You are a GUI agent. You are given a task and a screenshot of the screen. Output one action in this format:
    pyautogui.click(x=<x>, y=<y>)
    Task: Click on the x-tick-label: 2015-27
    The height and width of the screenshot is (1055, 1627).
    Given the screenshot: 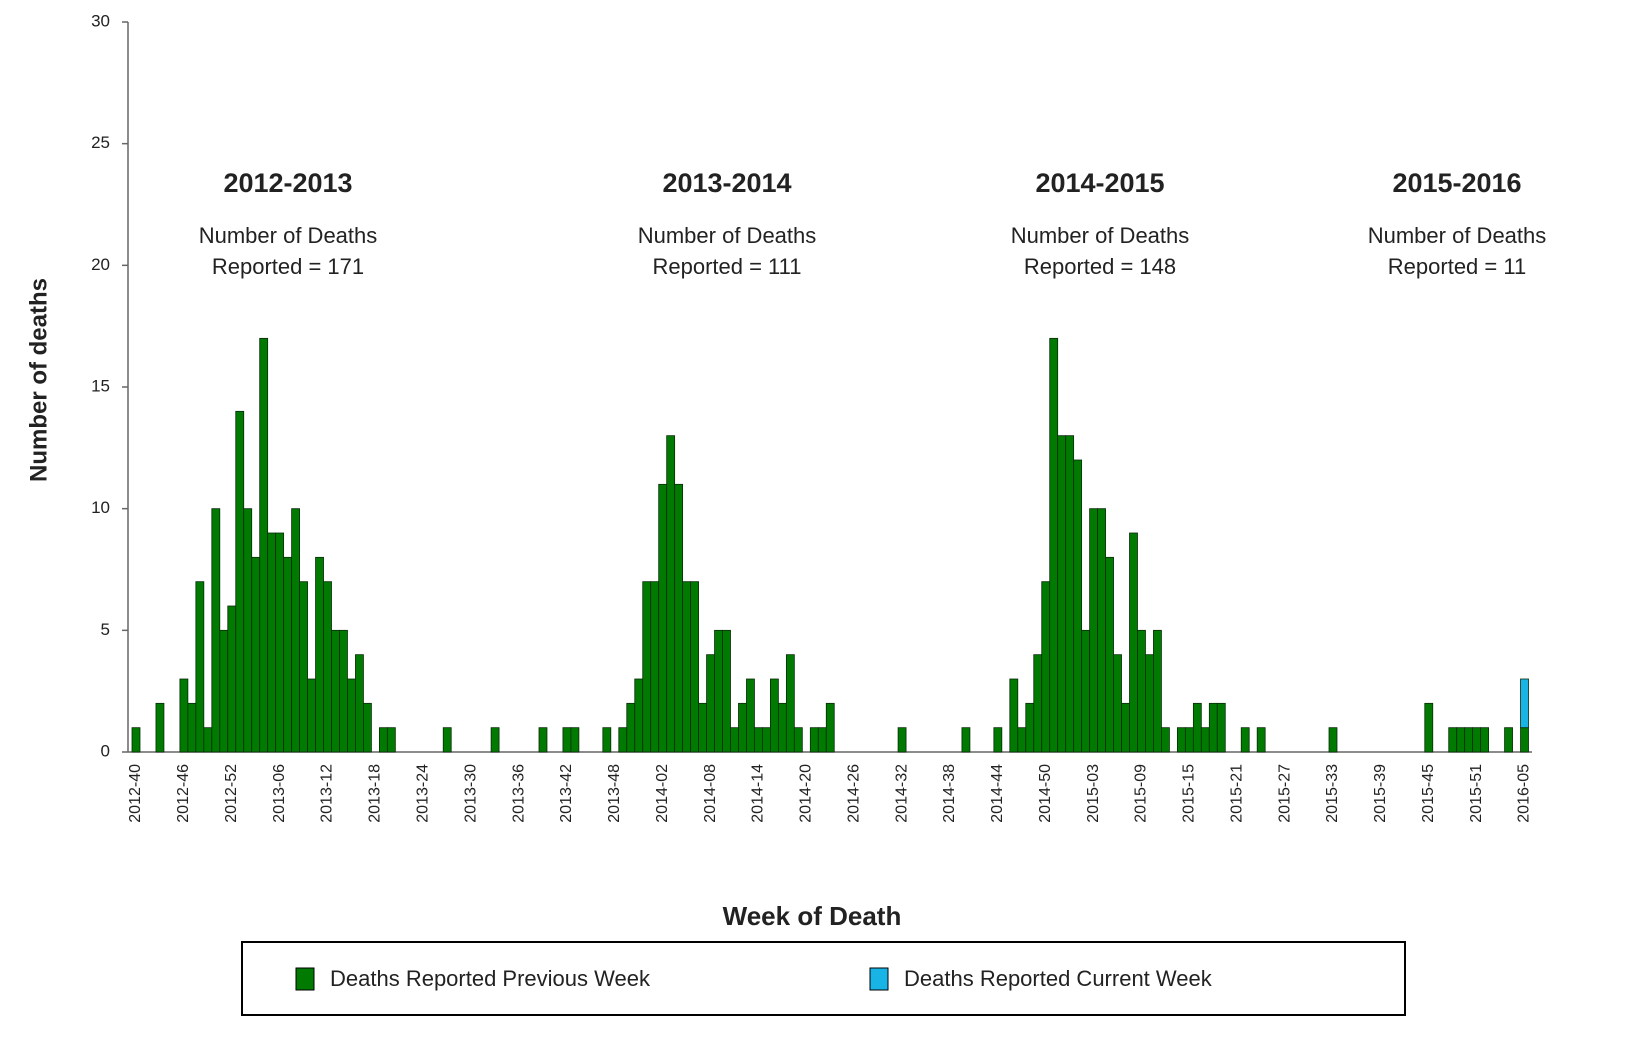 What is the action you would take?
    pyautogui.click(x=1284, y=793)
    